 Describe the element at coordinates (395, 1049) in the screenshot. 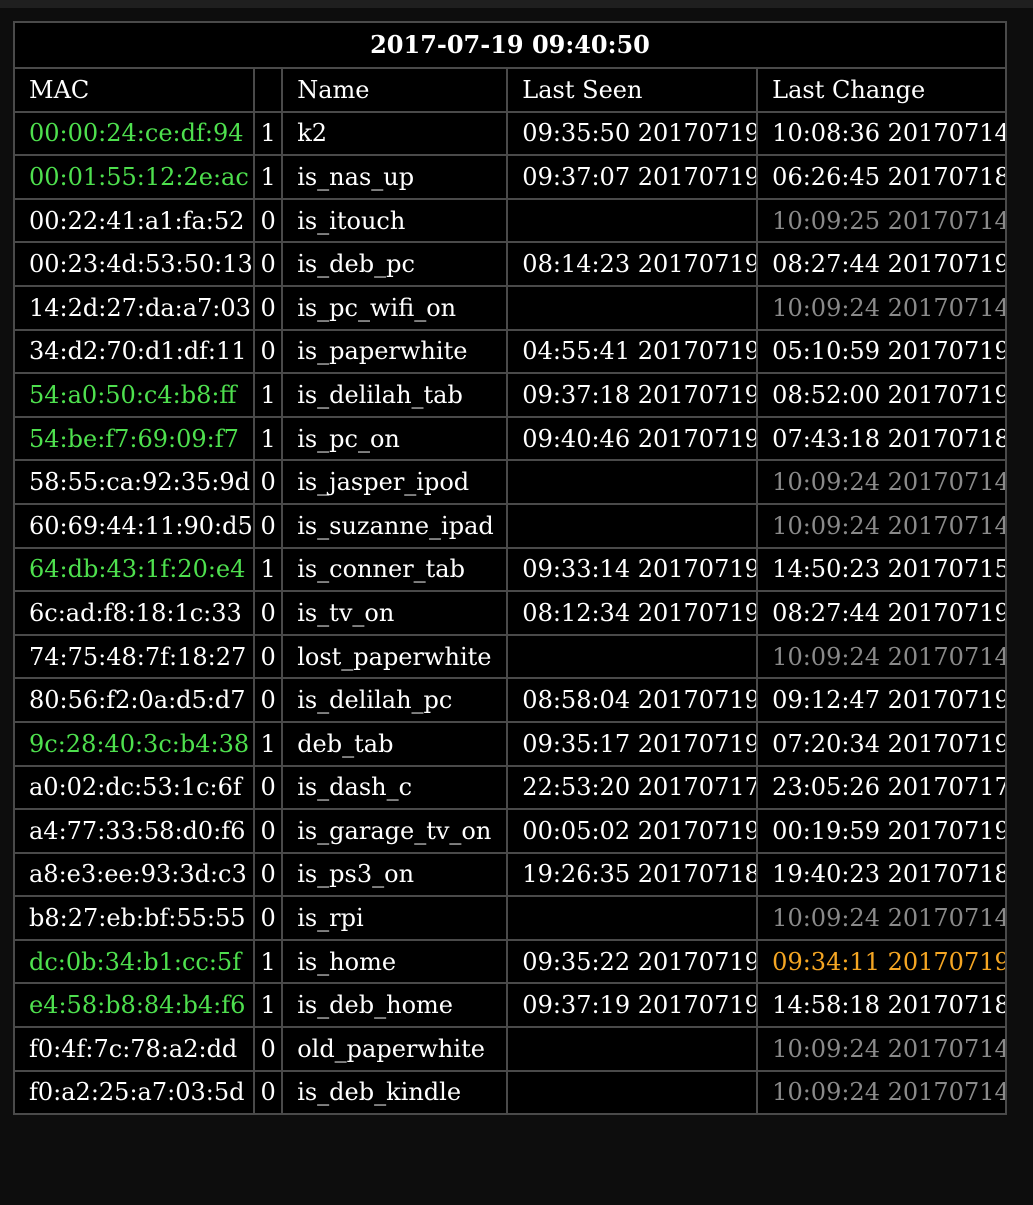

I see `device-name-cell: old_paperwhite` at that location.